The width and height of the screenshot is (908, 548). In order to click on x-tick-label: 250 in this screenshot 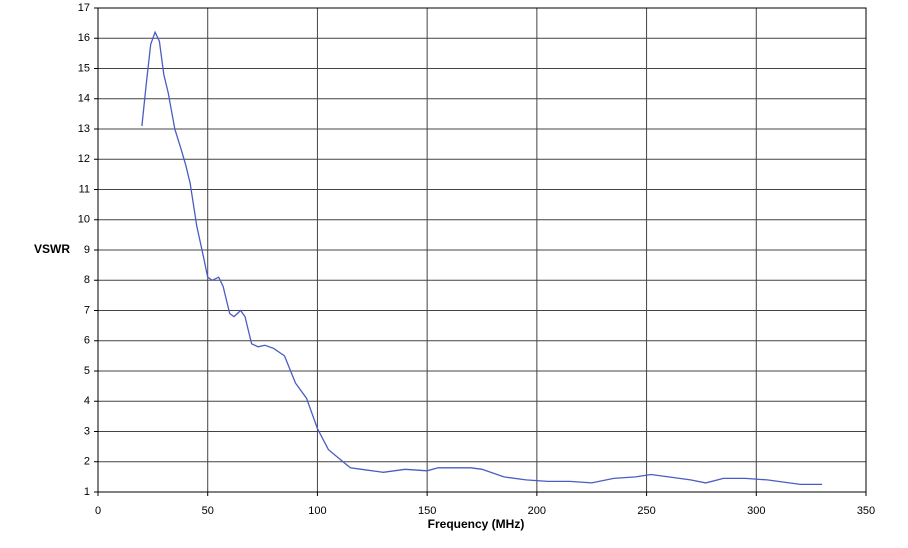, I will do `click(646, 511)`.